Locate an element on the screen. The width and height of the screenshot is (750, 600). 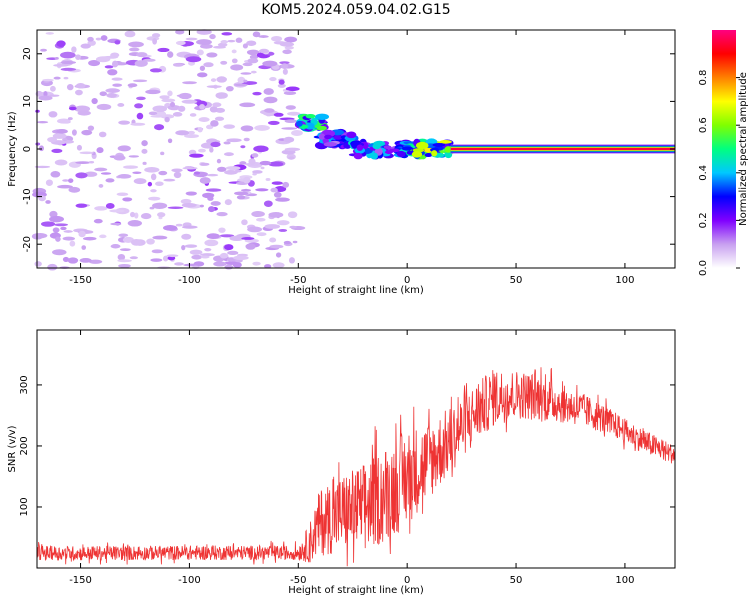
x-tick-label: -100 is located at coordinates (189, 580).